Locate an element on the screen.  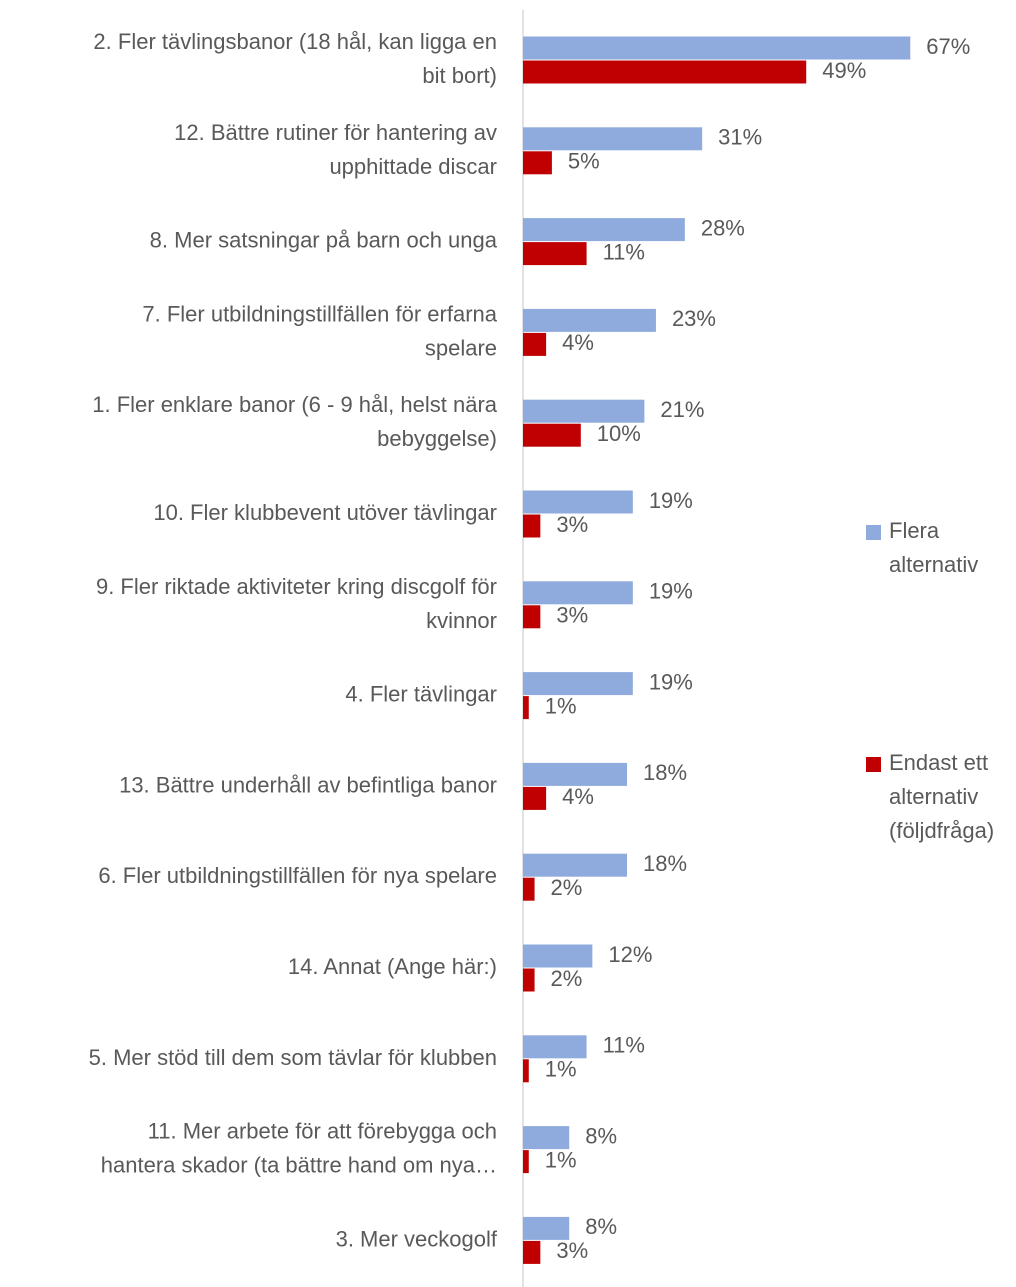
value-label: 67% is located at coordinates (948, 46).